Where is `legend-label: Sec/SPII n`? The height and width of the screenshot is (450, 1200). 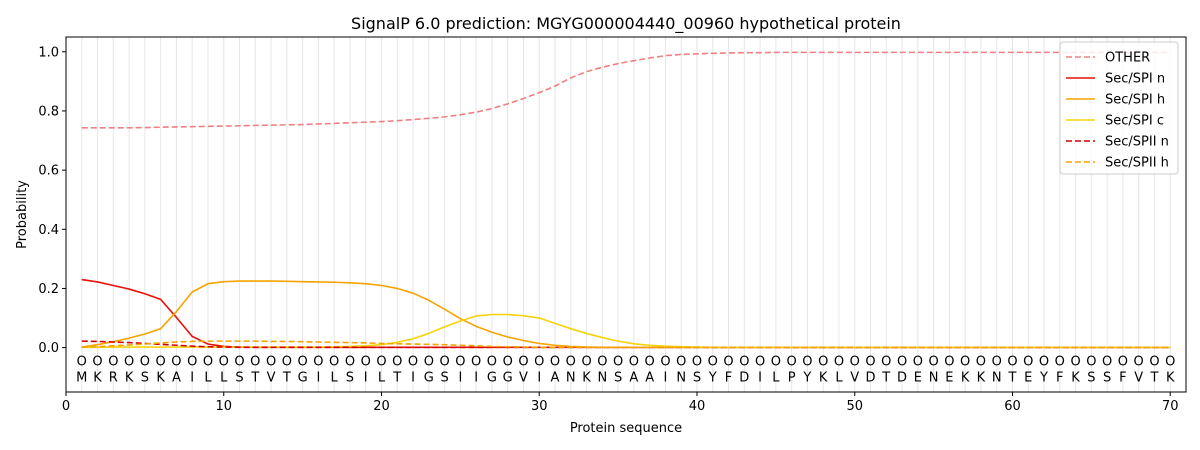 legend-label: Sec/SPII n is located at coordinates (1137, 142).